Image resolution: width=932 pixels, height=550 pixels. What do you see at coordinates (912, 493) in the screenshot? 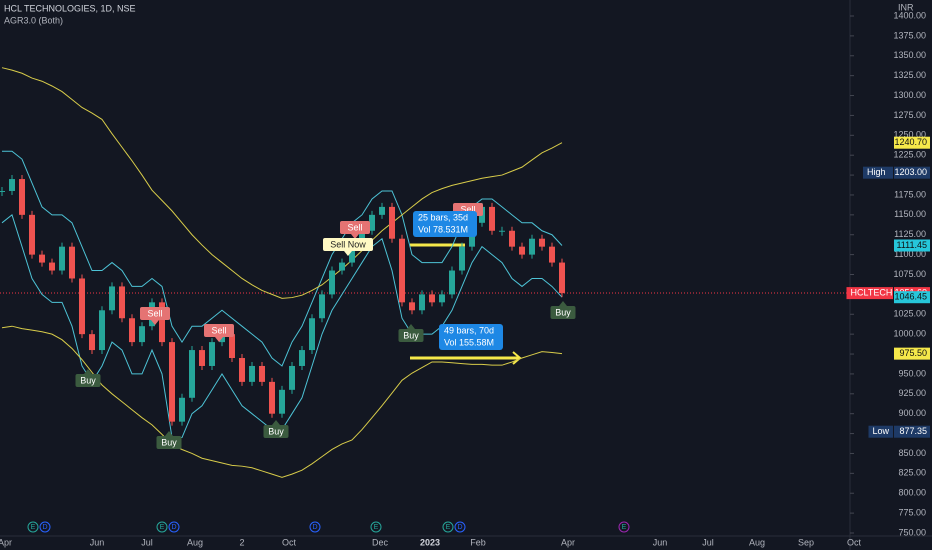
I see `y-tick-label: 800.00` at bounding box center [912, 493].